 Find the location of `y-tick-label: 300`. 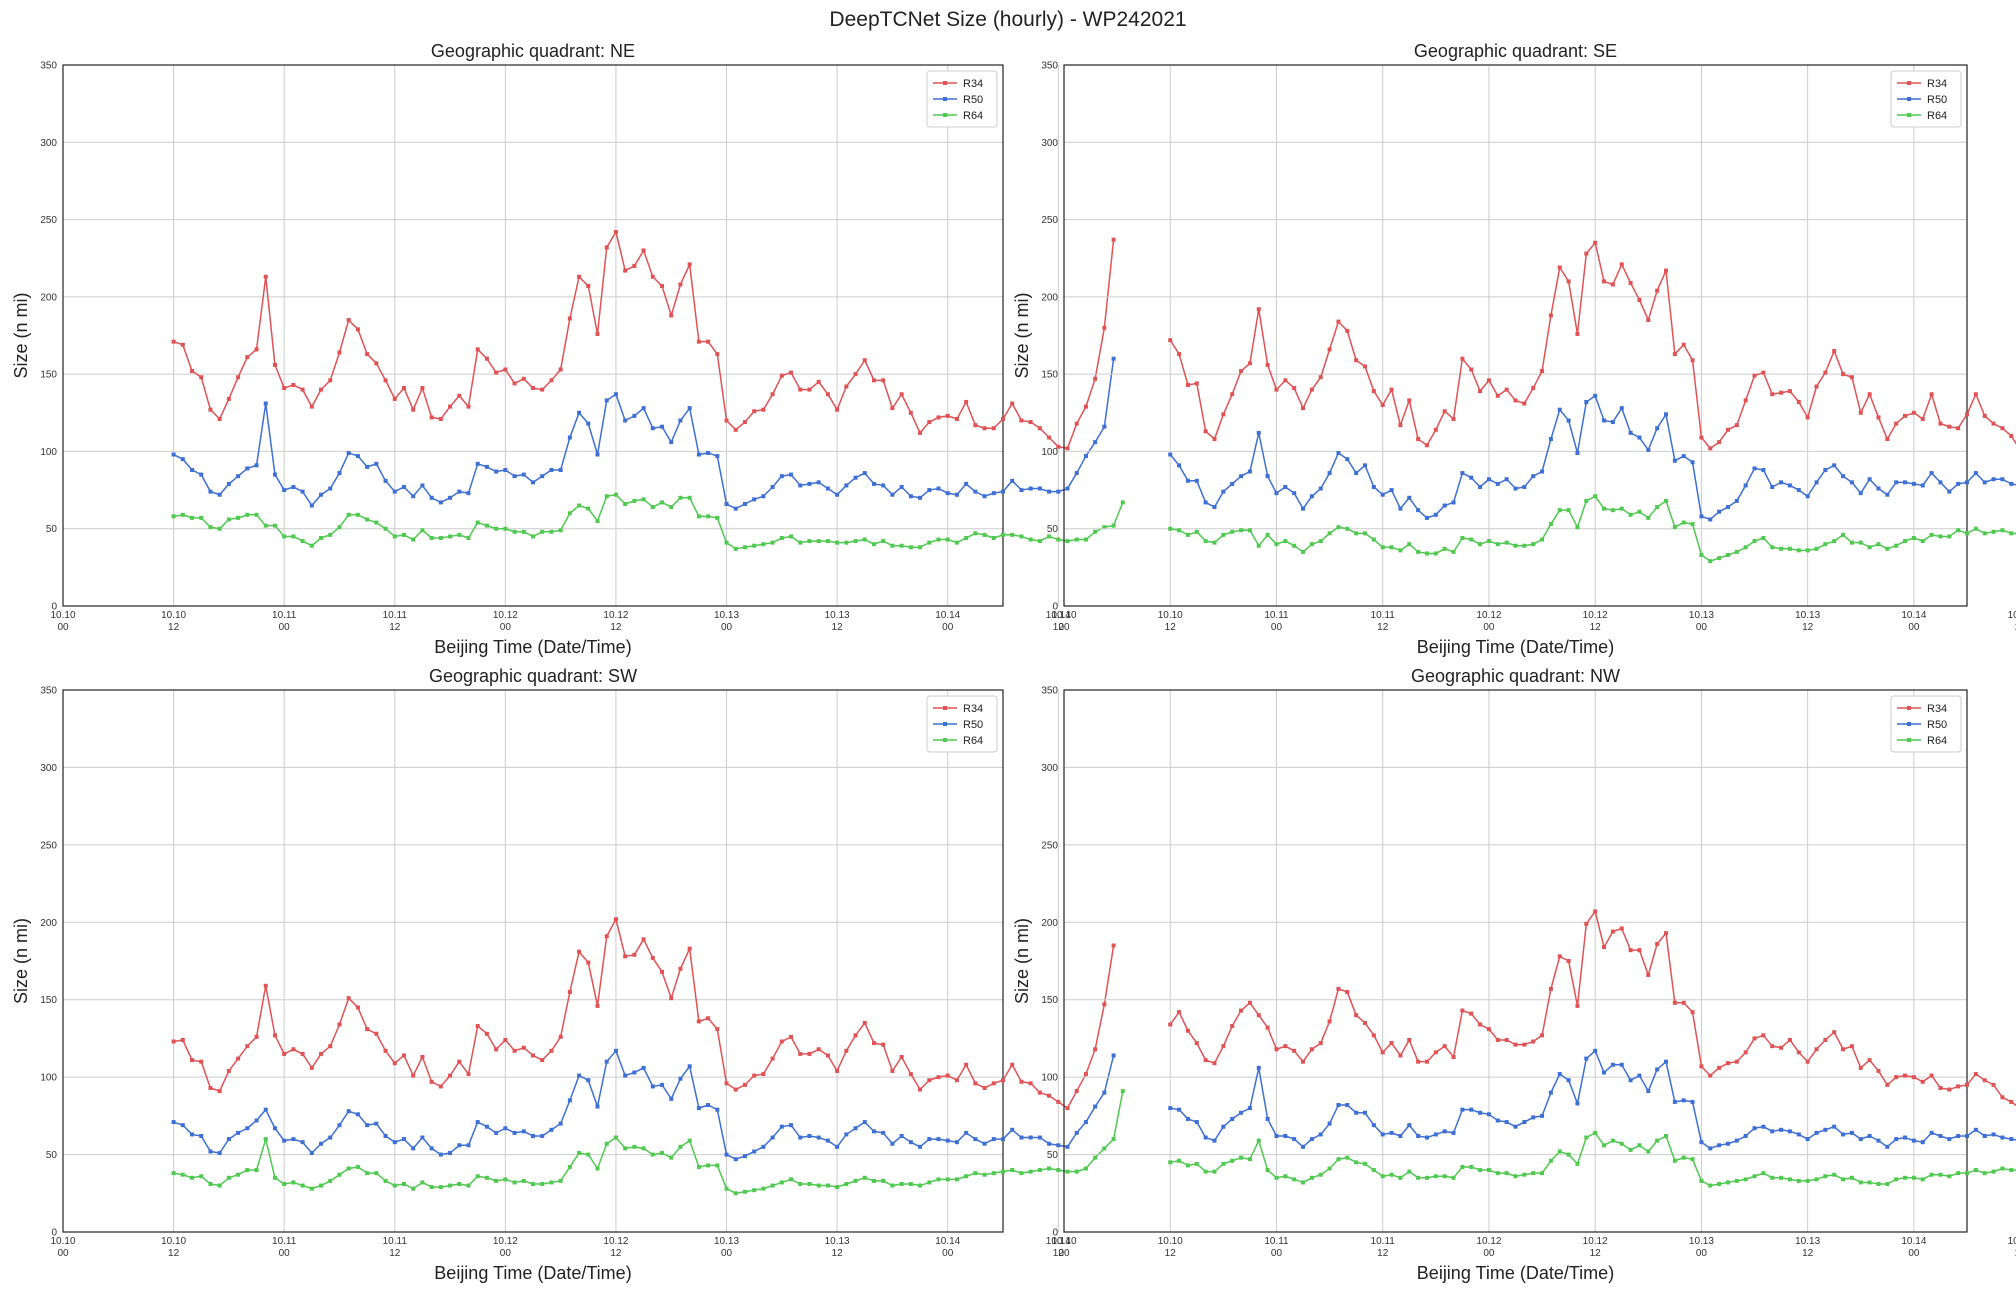

y-tick-label: 300 is located at coordinates (1049, 768).